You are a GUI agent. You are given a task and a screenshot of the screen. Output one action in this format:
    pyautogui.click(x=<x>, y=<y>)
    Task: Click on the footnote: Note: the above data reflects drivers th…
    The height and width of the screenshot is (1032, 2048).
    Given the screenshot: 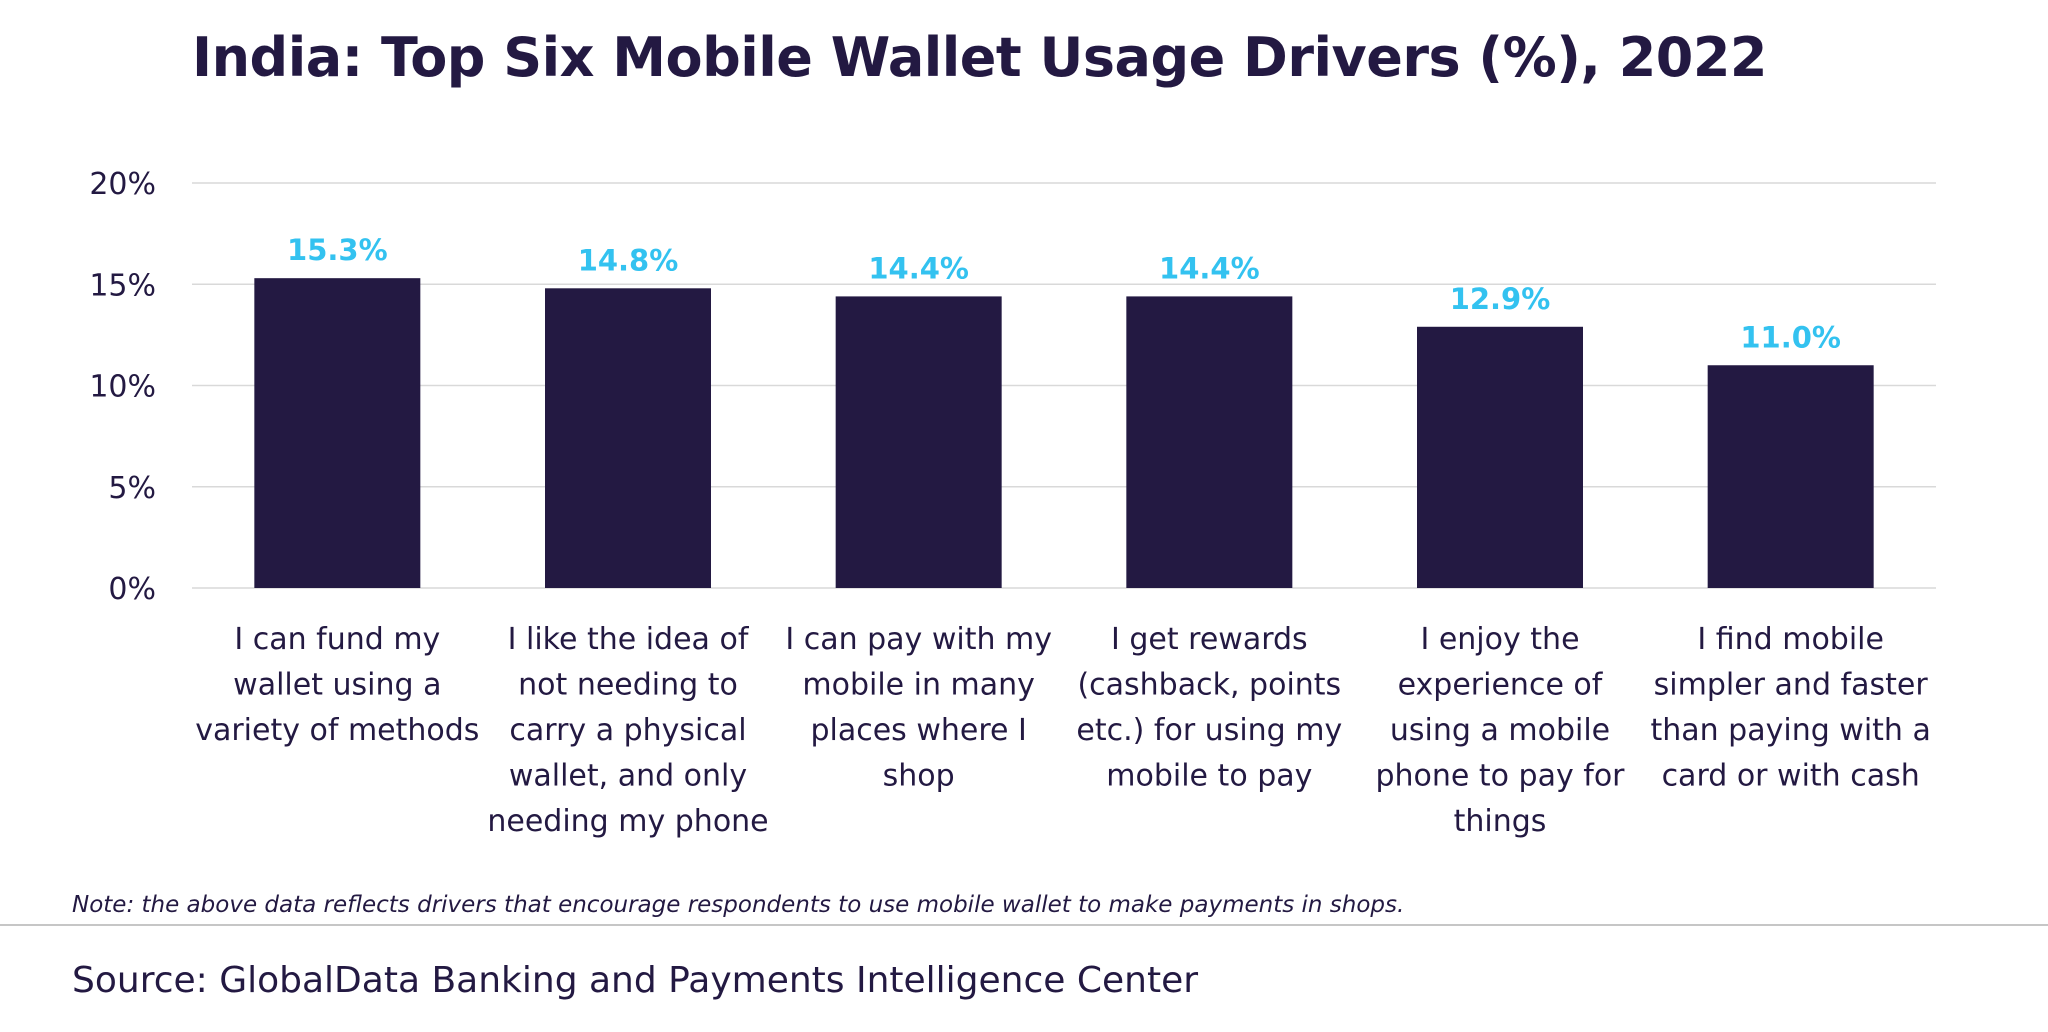 What is the action you would take?
    pyautogui.click(x=738, y=905)
    